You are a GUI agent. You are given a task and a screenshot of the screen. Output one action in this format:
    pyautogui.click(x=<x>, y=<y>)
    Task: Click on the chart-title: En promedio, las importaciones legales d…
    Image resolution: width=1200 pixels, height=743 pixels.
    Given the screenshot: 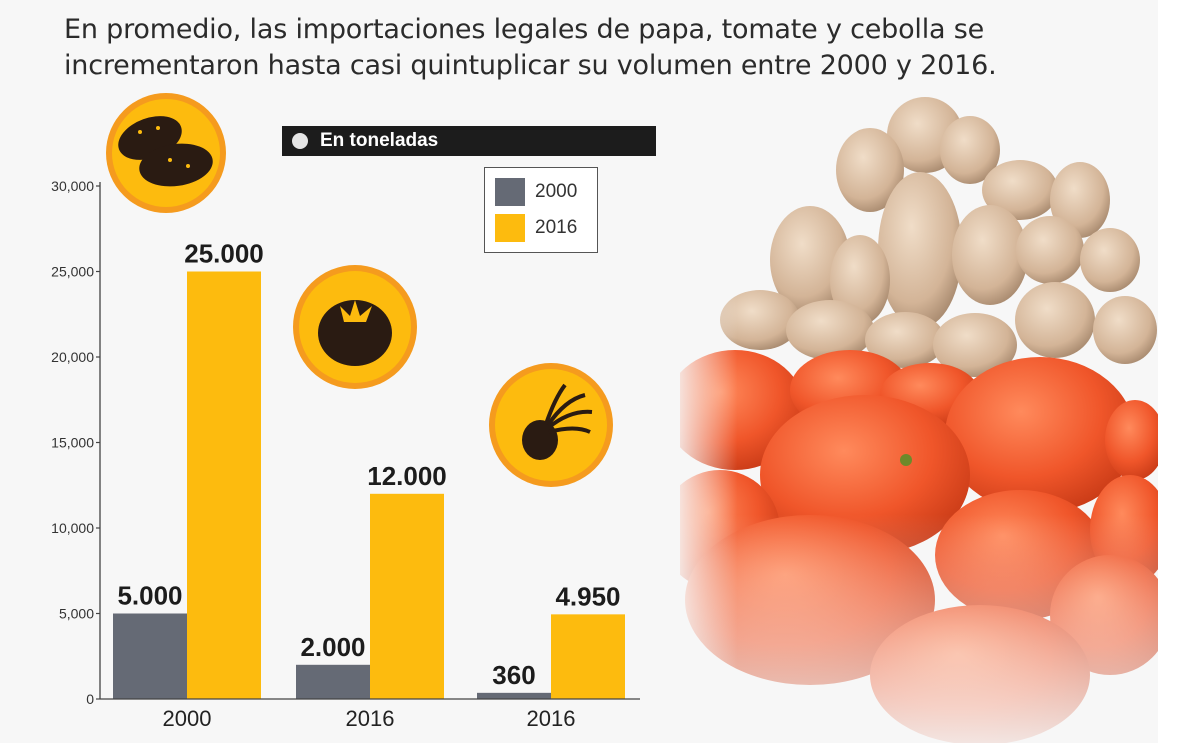 What is the action you would take?
    pyautogui.click(x=530, y=47)
    